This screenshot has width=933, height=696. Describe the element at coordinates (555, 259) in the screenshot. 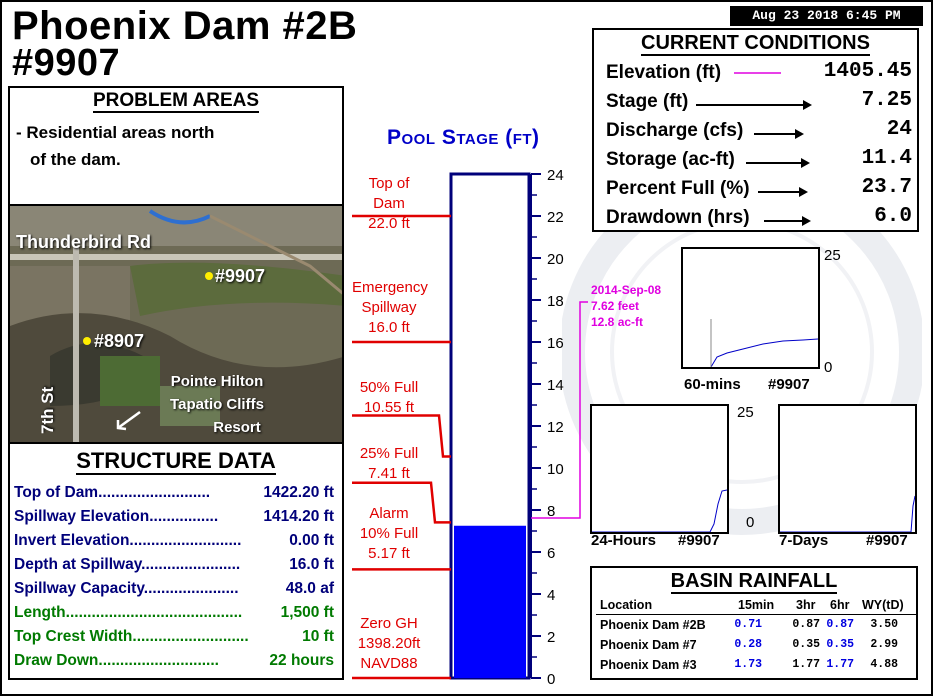

I see `gauge-tick-label: 20` at that location.